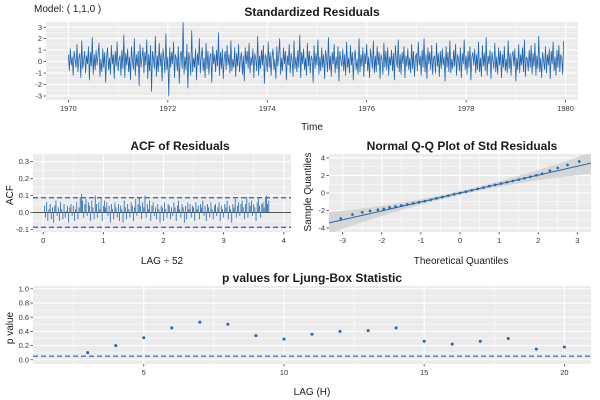 The width and height of the screenshot is (600, 400). What do you see at coordinates (180, 146) in the screenshot?
I see `acf-title: ACF of Residuals` at bounding box center [180, 146].